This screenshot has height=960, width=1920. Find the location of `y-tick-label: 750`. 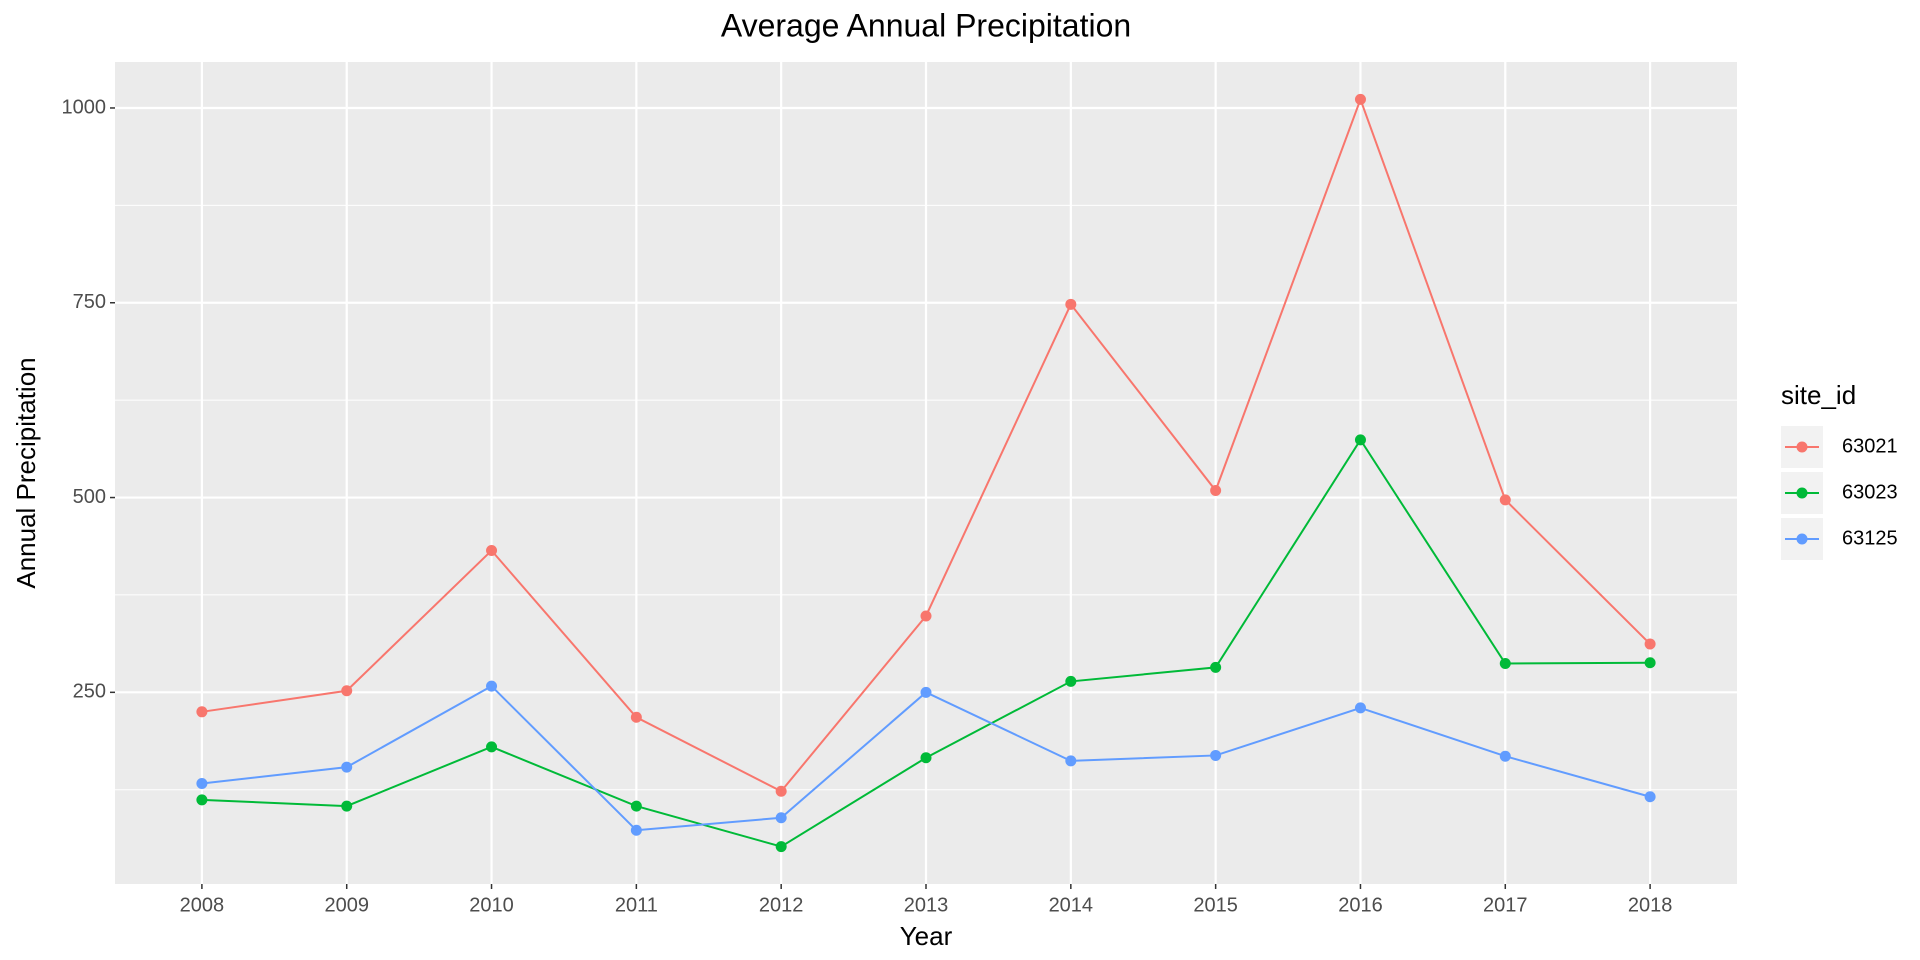

y-tick-label: 750 is located at coordinates (89, 302).